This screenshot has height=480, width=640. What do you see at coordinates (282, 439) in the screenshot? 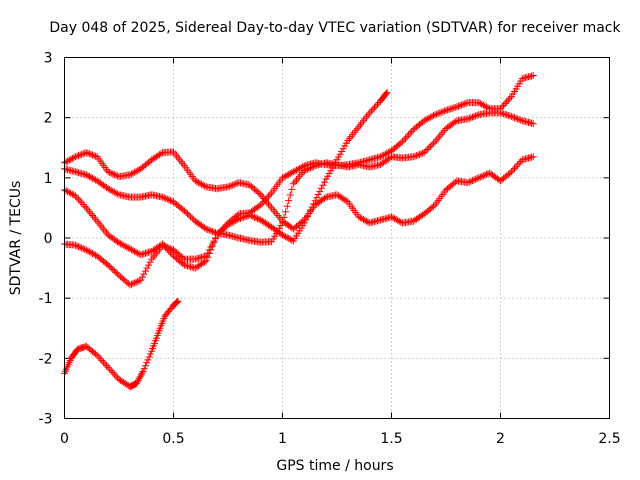
I see `x-tick-label: 1` at bounding box center [282, 439].